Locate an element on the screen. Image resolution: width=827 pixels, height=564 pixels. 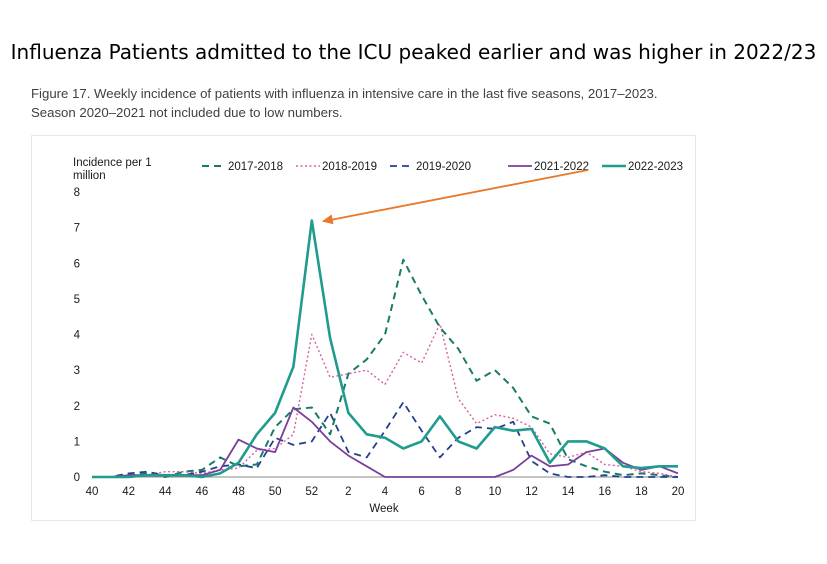
x-tick-label: 44 is located at coordinates (165, 492).